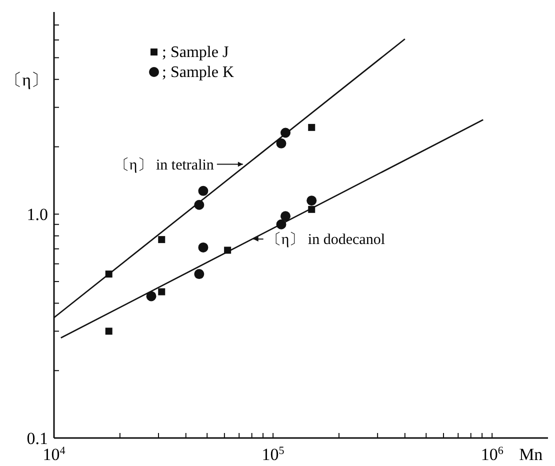 The image size is (555, 466). Describe the element at coordinates (195, 52) in the screenshot. I see `legend-label: ; Sample J` at that location.